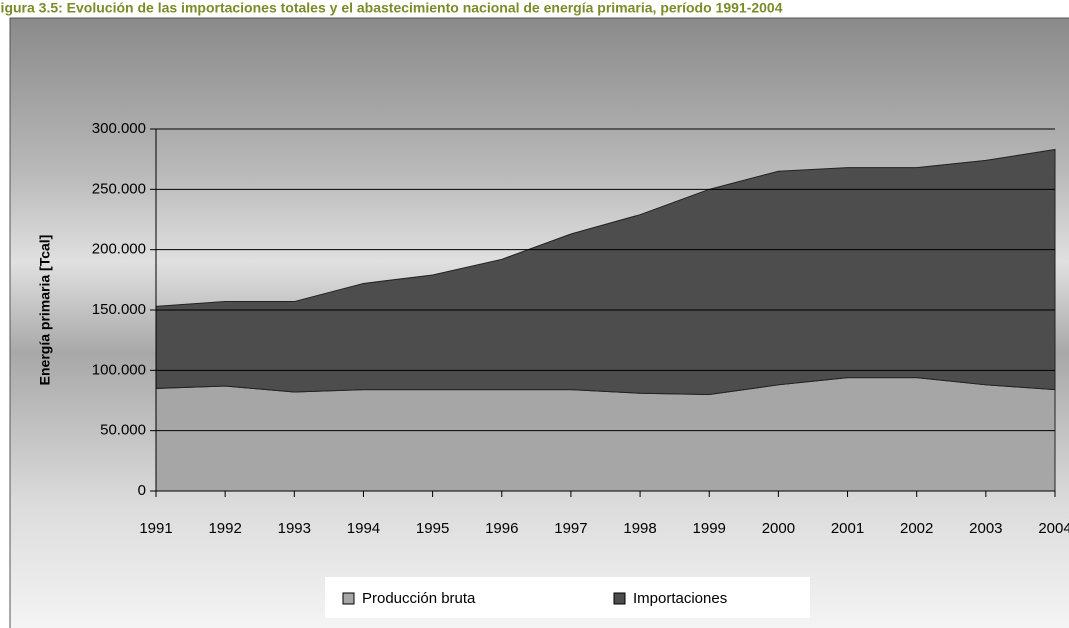 This screenshot has width=1069, height=628. Describe the element at coordinates (123, 430) in the screenshot. I see `y-tick-label: 50.000` at that location.